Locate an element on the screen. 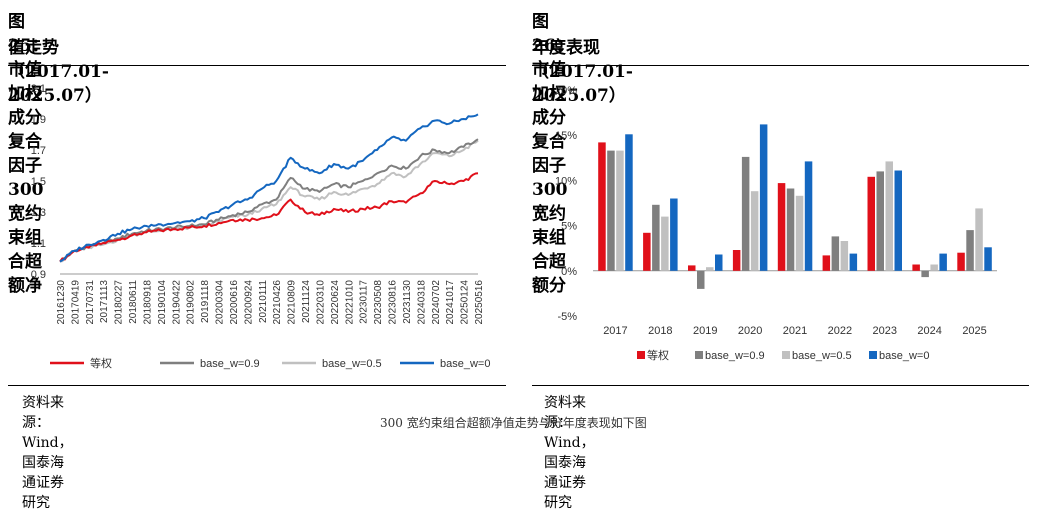 Image resolution: width=1037 pixels, height=512 pixels. x-tick-label: 20161230 is located at coordinates (61, 302).